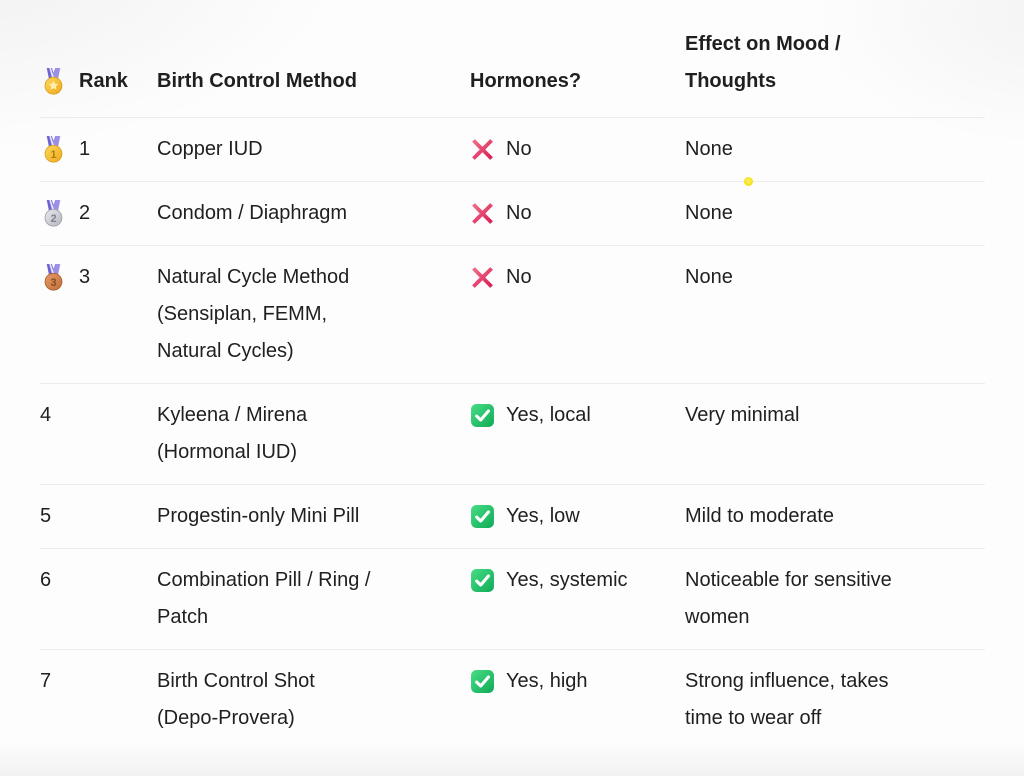 Image resolution: width=1024 pixels, height=776 pixels. What do you see at coordinates (526, 81) in the screenshot?
I see `header-hormones: Hormones?` at bounding box center [526, 81].